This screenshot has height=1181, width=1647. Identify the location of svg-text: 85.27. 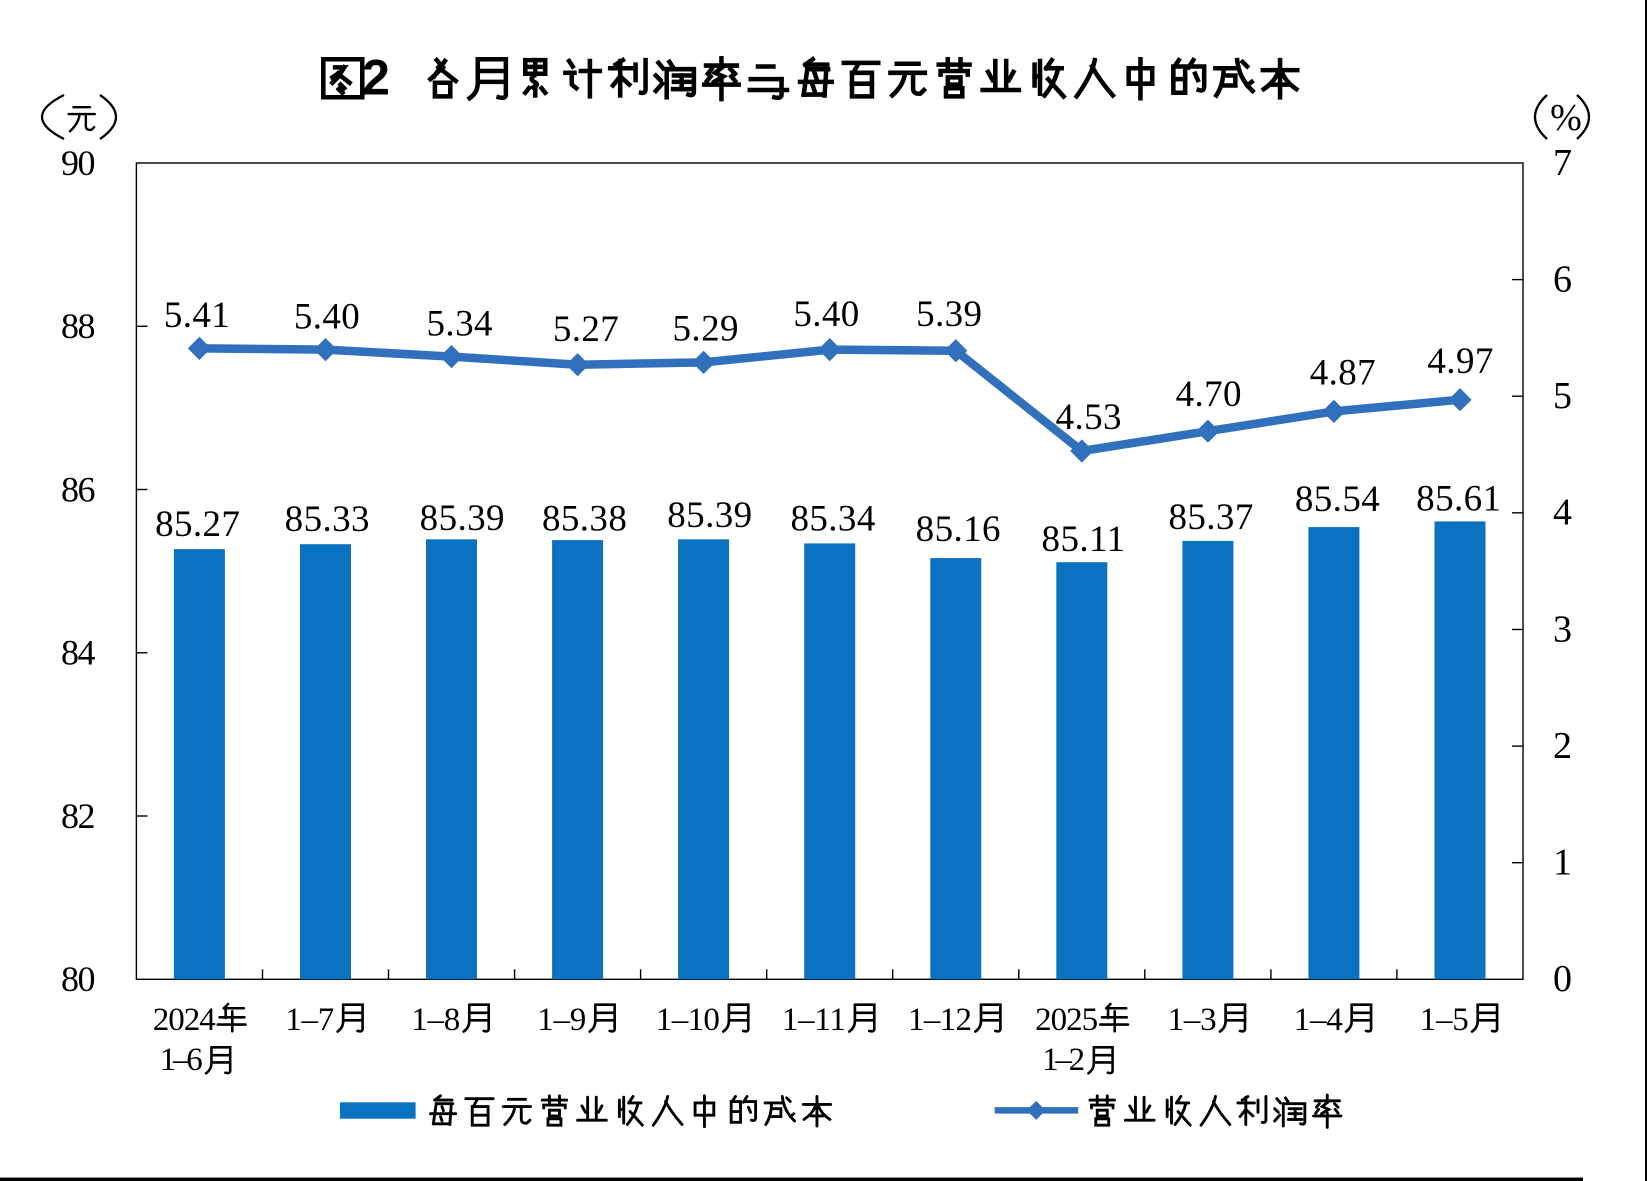
(197, 524).